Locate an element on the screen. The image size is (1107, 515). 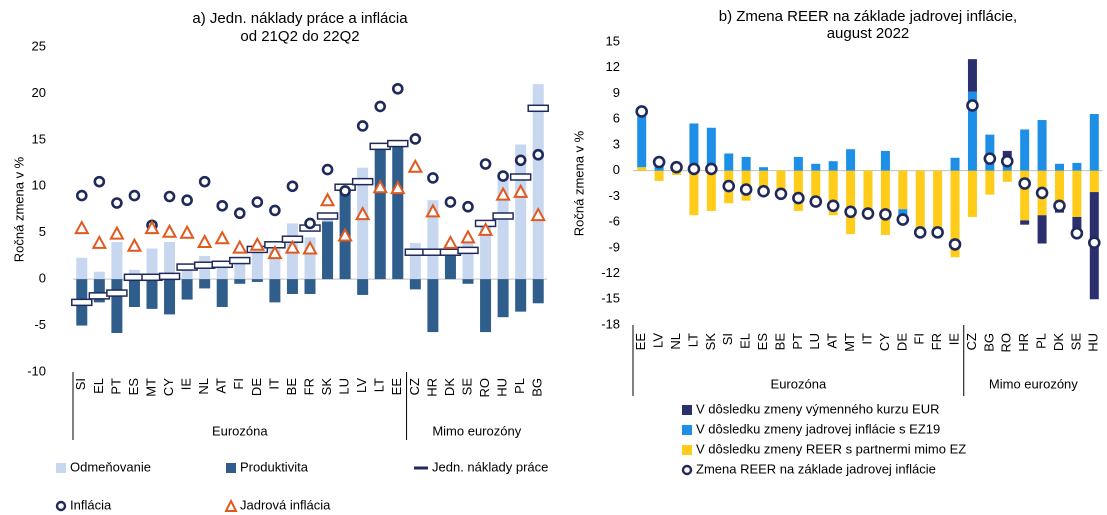
x-tick-label: LV is located at coordinates (361, 385).